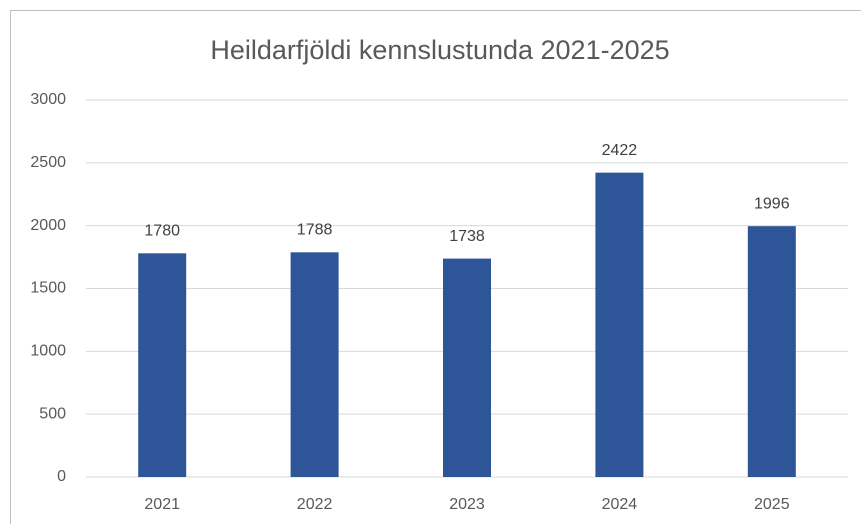  What do you see at coordinates (315, 504) in the screenshot?
I see `x-tick-label: 2022` at bounding box center [315, 504].